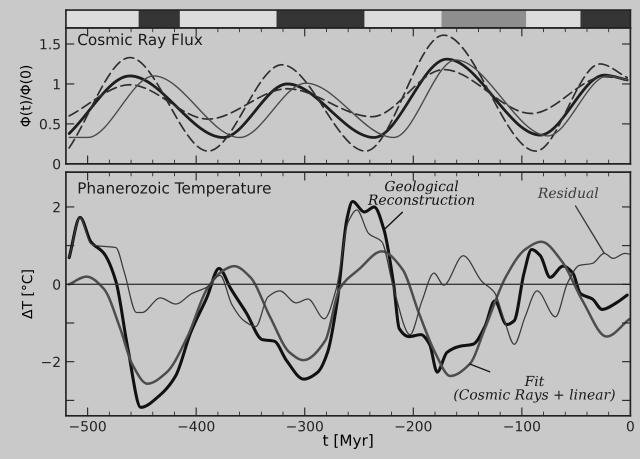 Image resolution: width=640 pixels, height=459 pixels. Describe the element at coordinates (305, 426) in the screenshot. I see `x-tick-label: −300` at that location.